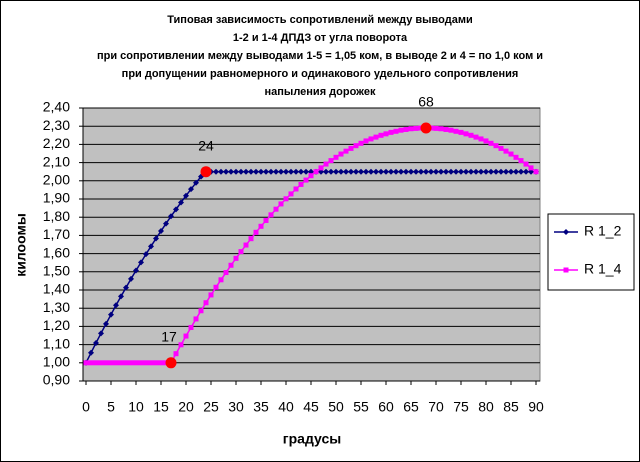  What do you see at coordinates (236, 407) in the screenshot?
I see `x-tick-label: 30` at bounding box center [236, 407].